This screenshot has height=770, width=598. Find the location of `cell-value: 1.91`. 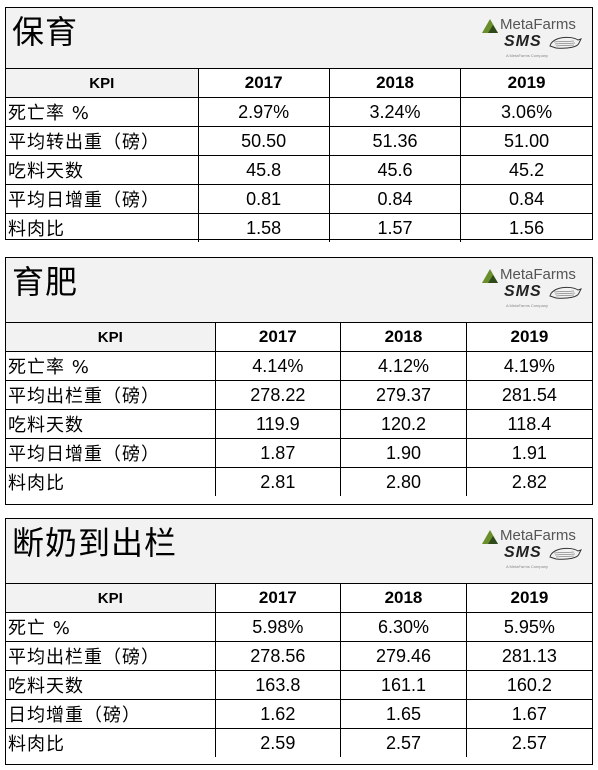

cell-value: 1.91 is located at coordinates (528, 453).